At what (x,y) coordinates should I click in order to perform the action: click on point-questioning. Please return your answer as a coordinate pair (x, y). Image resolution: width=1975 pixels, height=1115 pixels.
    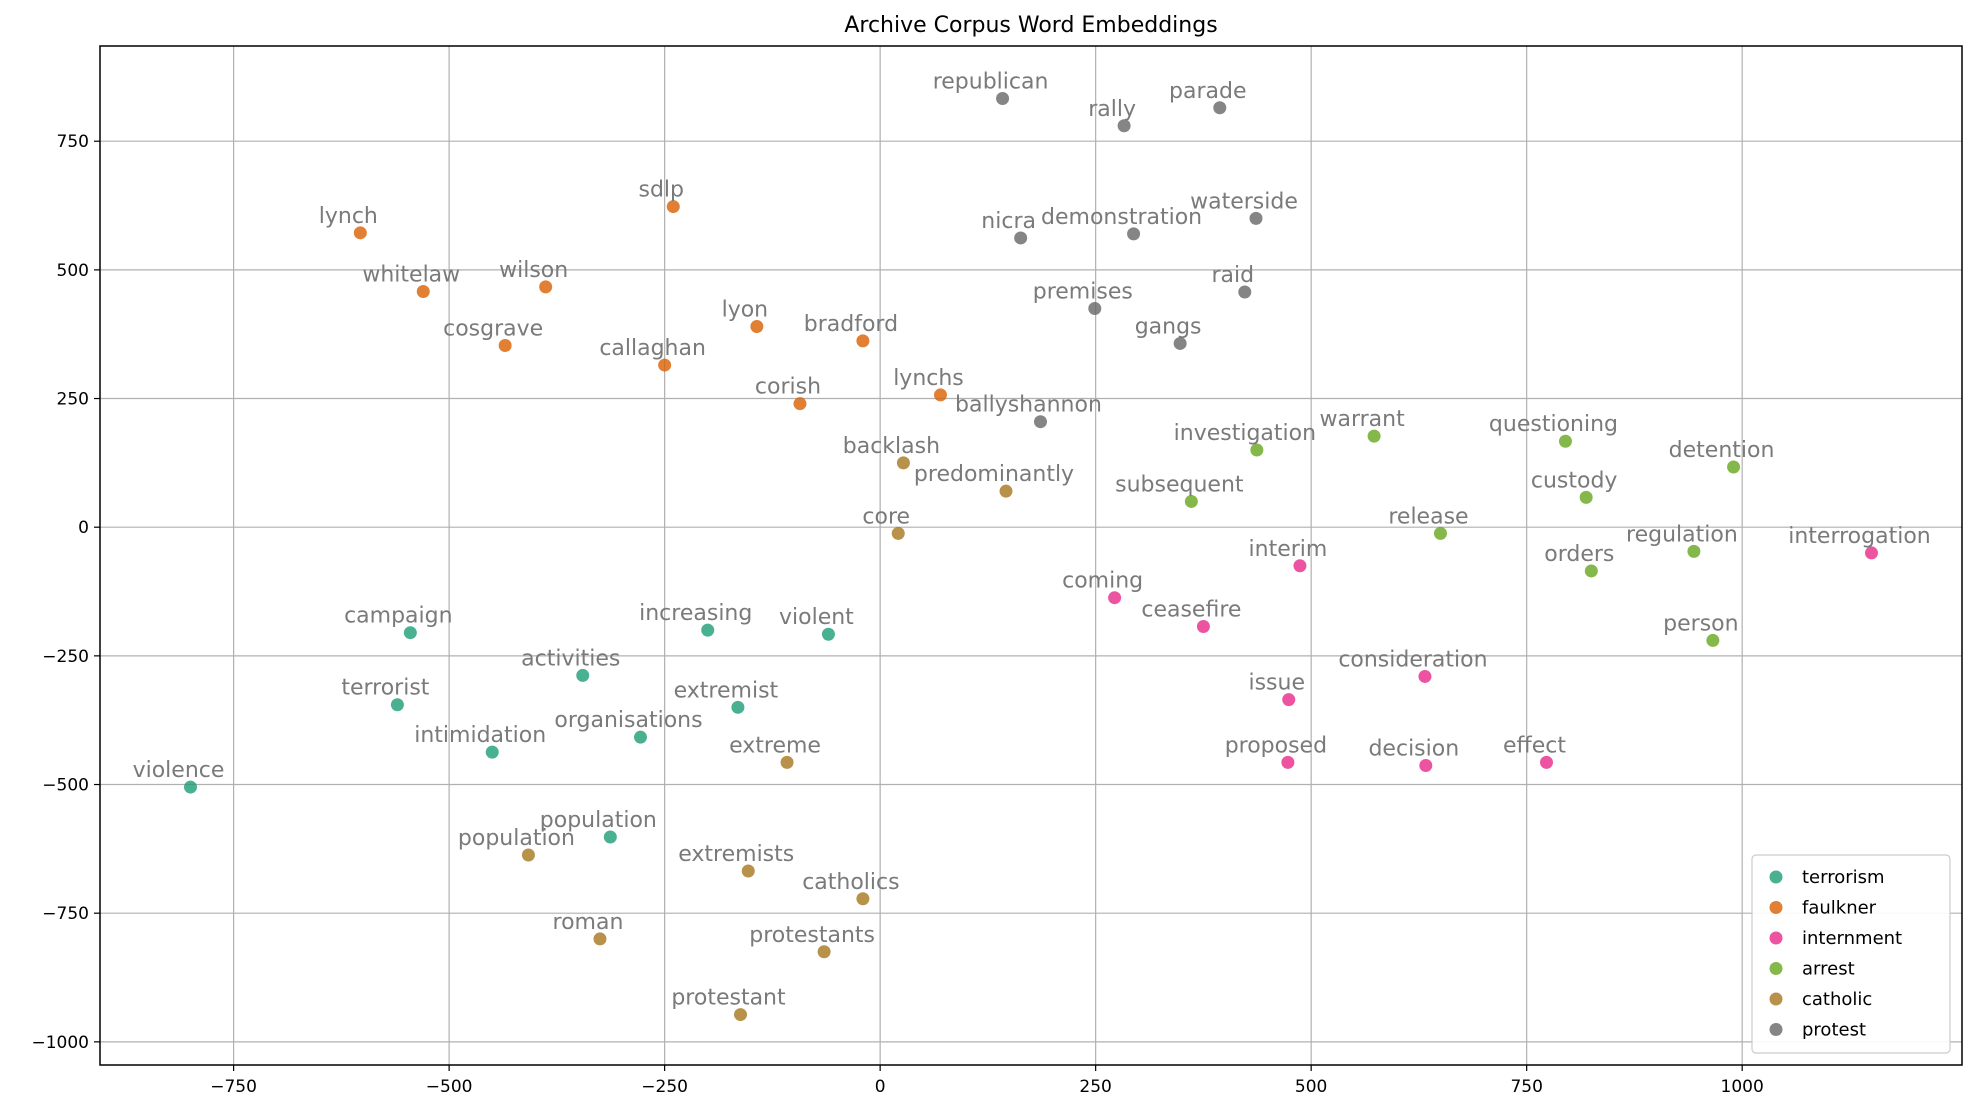
    Looking at the image, I should click on (1565, 441).